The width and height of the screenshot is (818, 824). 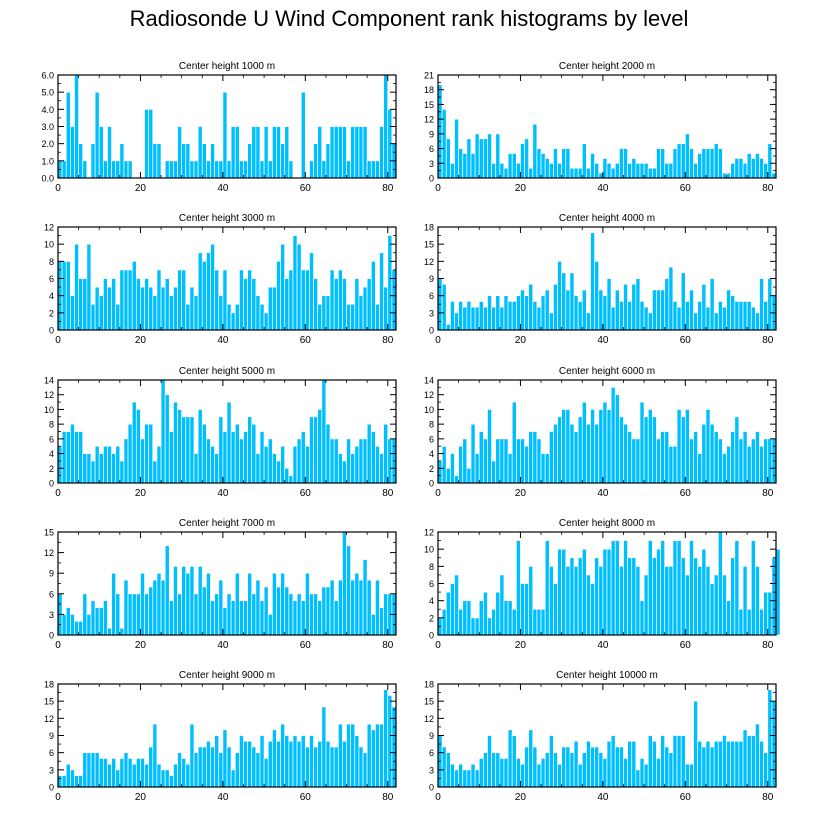 I want to click on y-tick-label: 8, so click(x=51, y=262).